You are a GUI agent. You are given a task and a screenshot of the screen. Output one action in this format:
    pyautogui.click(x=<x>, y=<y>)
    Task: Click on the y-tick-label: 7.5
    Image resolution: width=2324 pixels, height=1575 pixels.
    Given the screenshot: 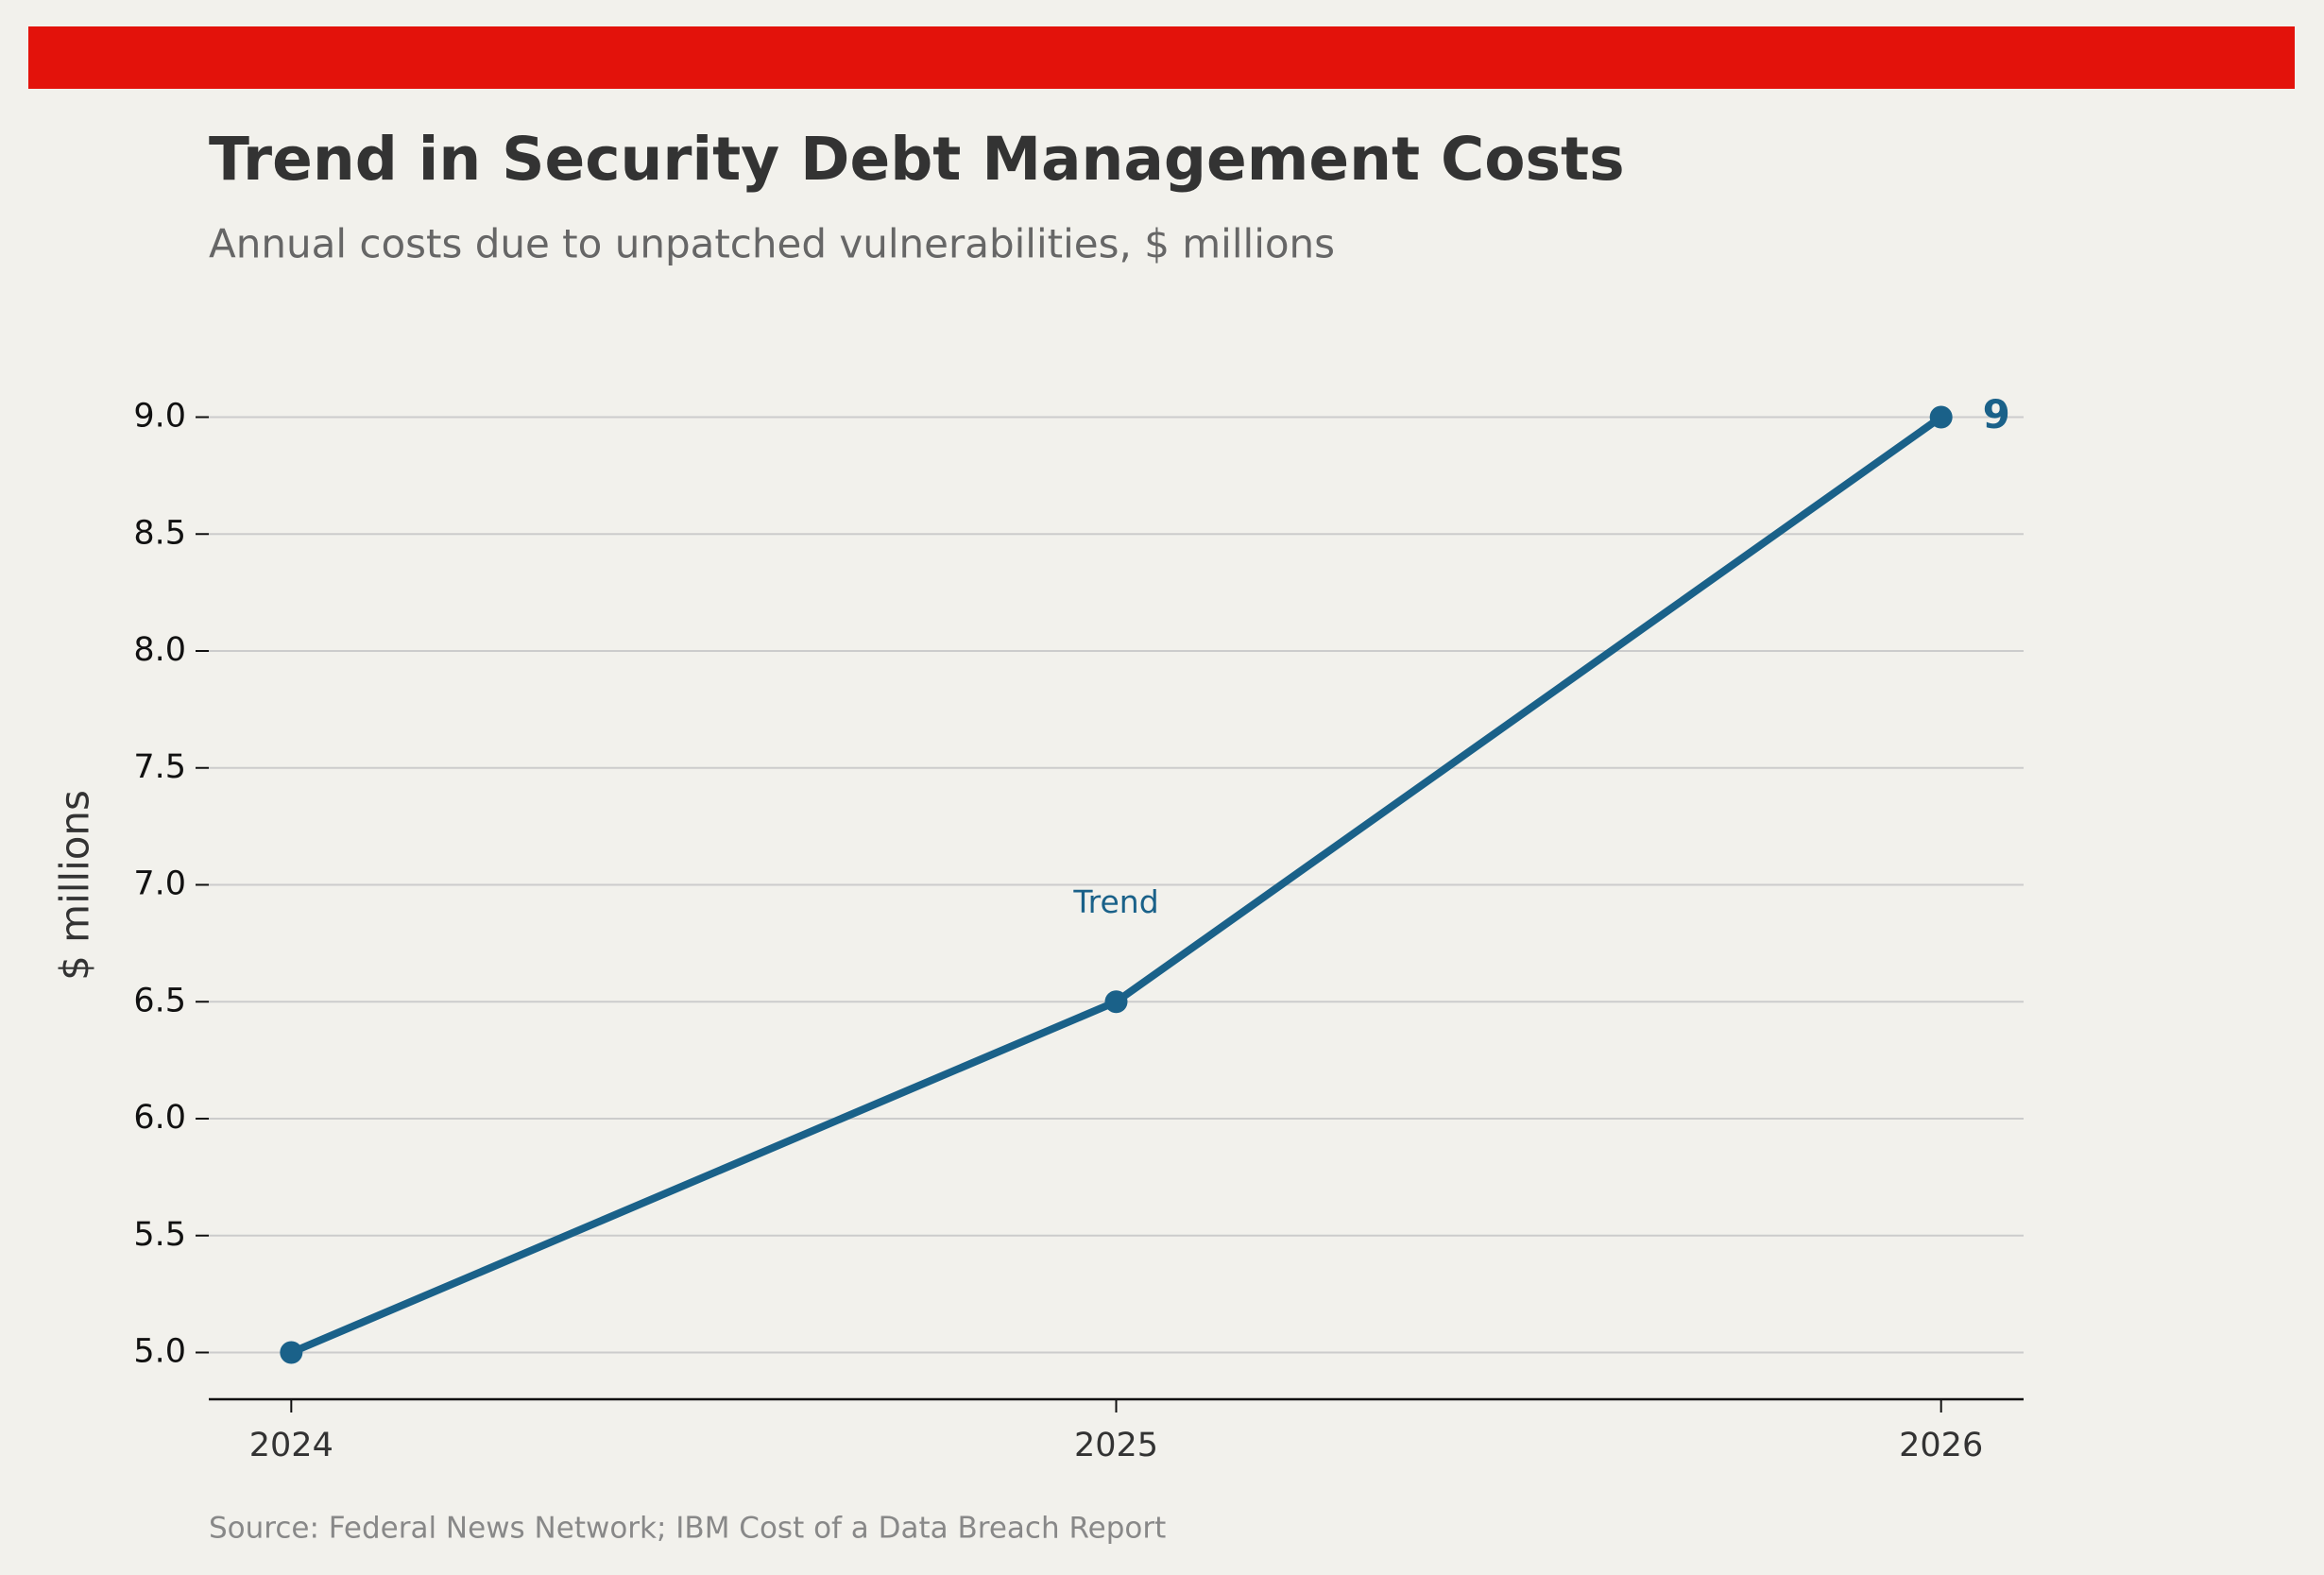 What is the action you would take?
    pyautogui.click(x=159, y=767)
    